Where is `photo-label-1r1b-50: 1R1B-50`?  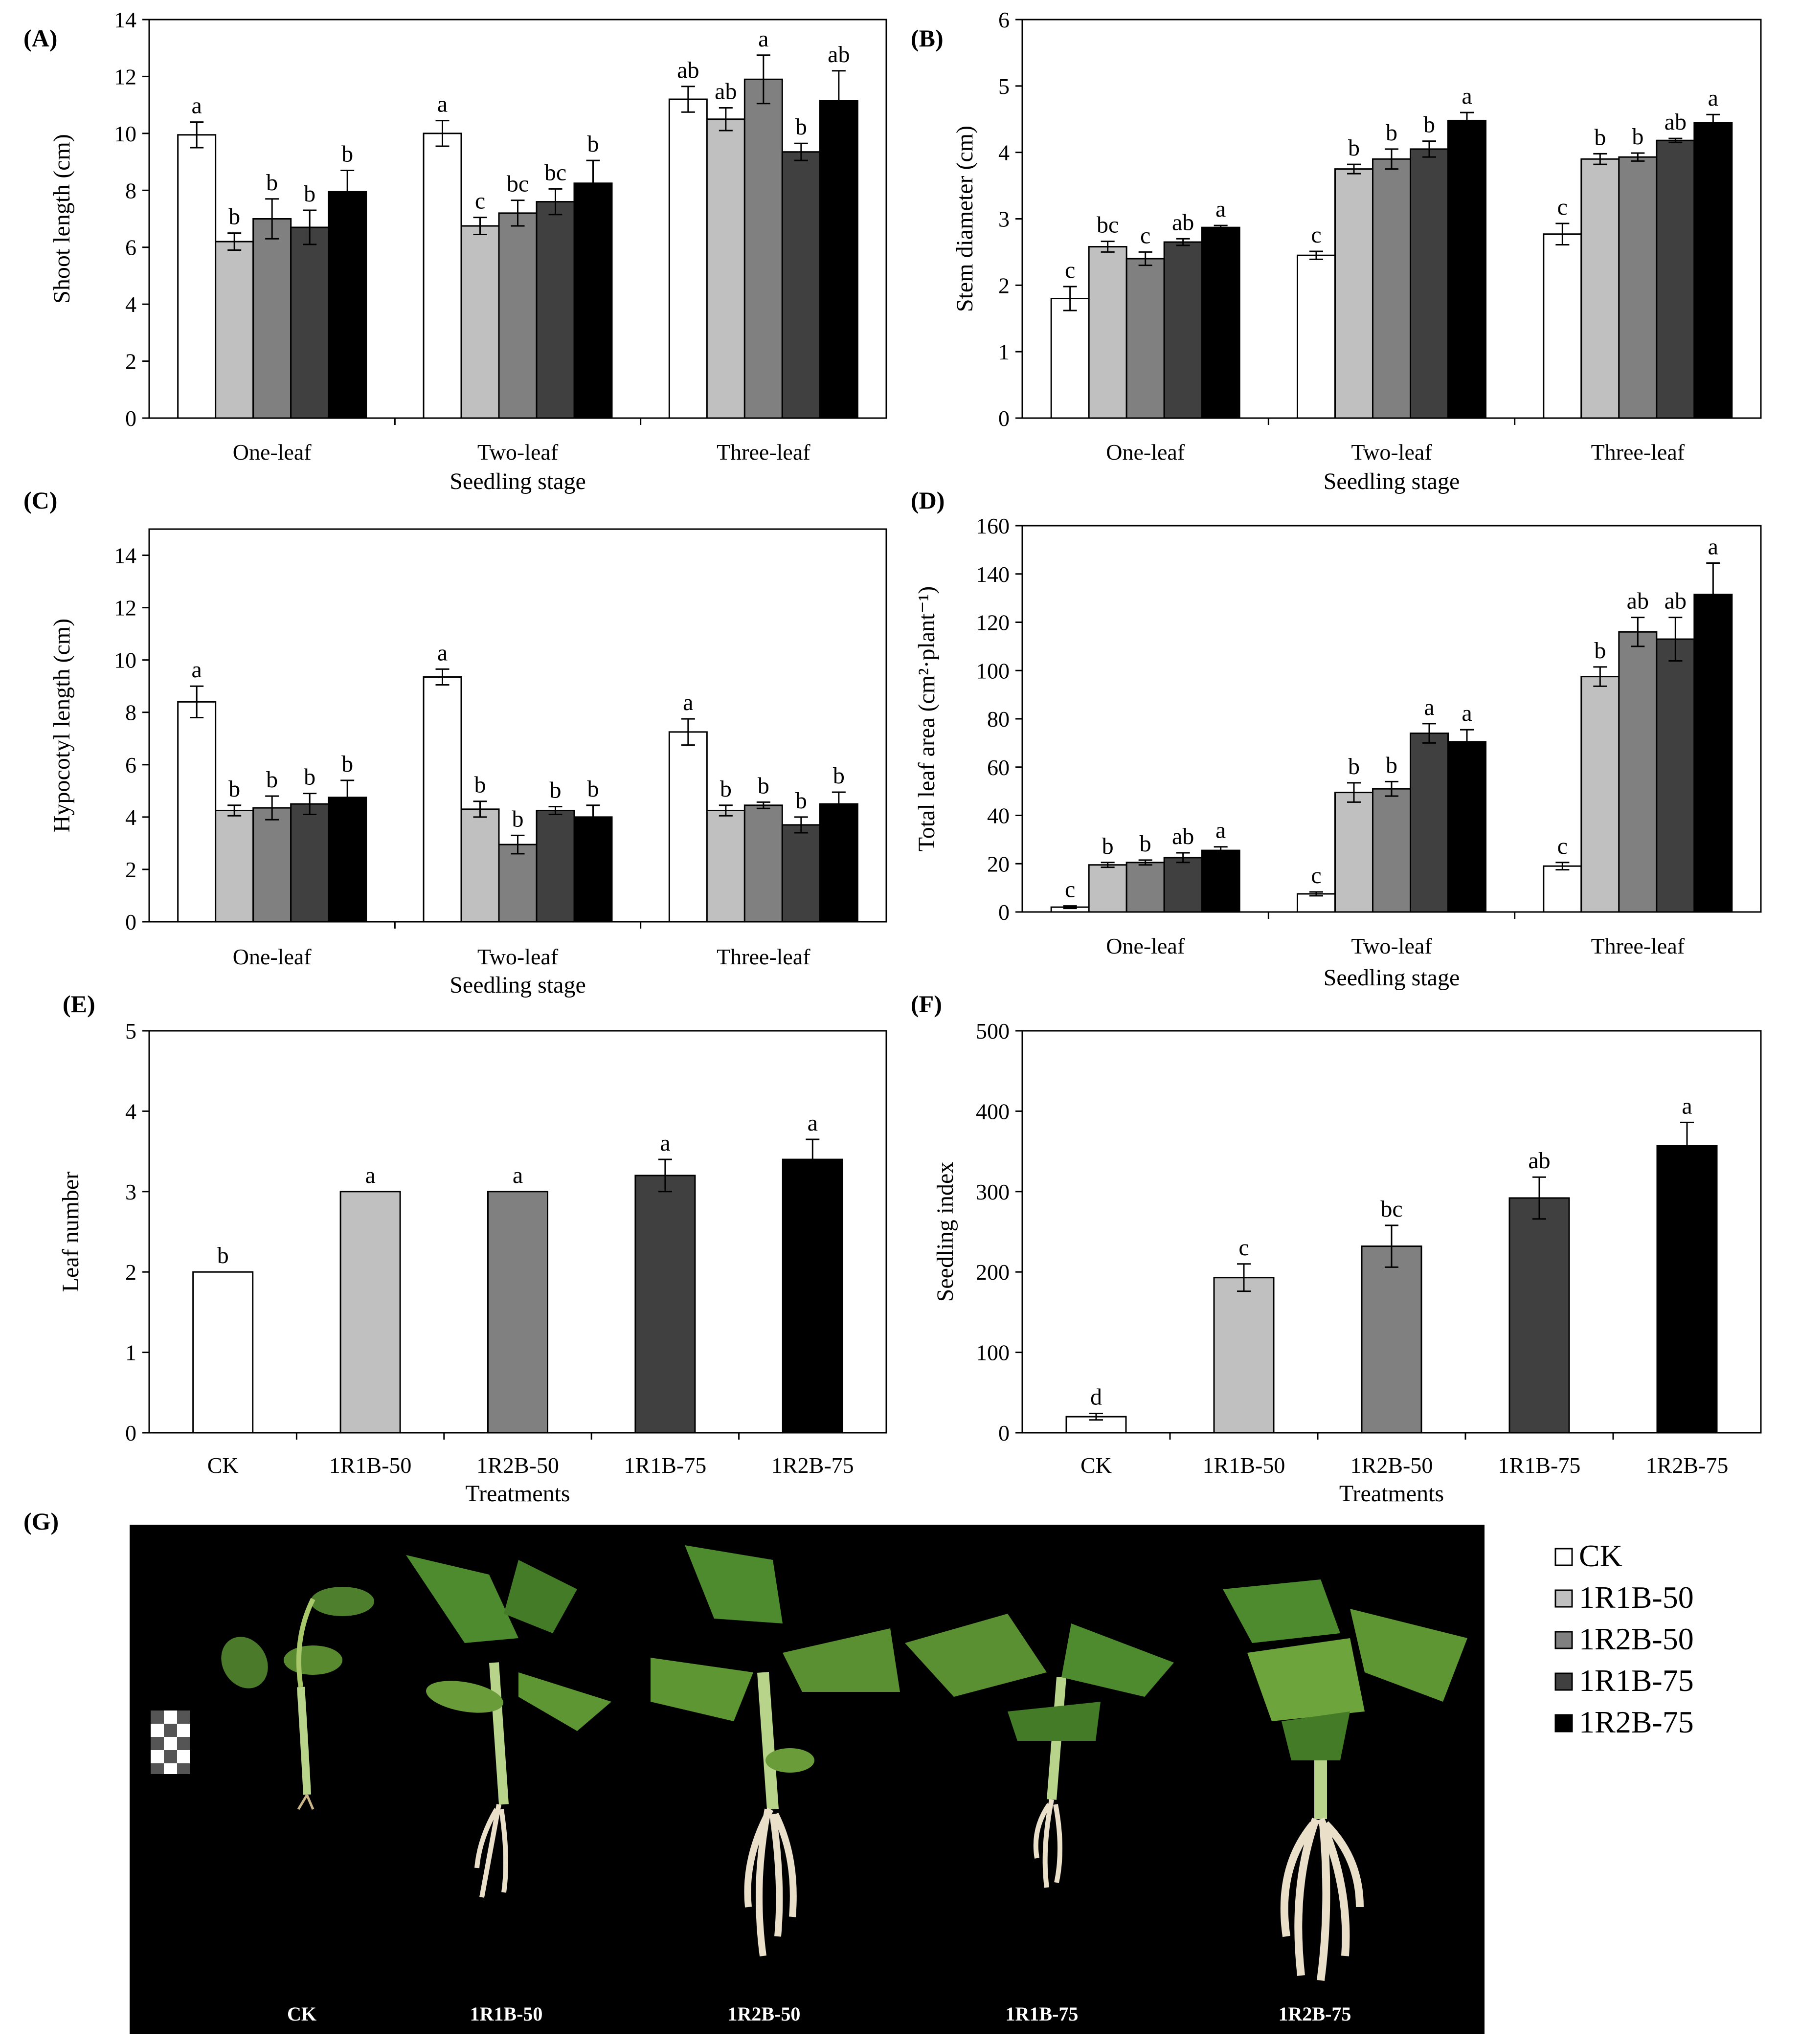 photo-label-1r1b-50: 1R1B-50 is located at coordinates (506, 2014).